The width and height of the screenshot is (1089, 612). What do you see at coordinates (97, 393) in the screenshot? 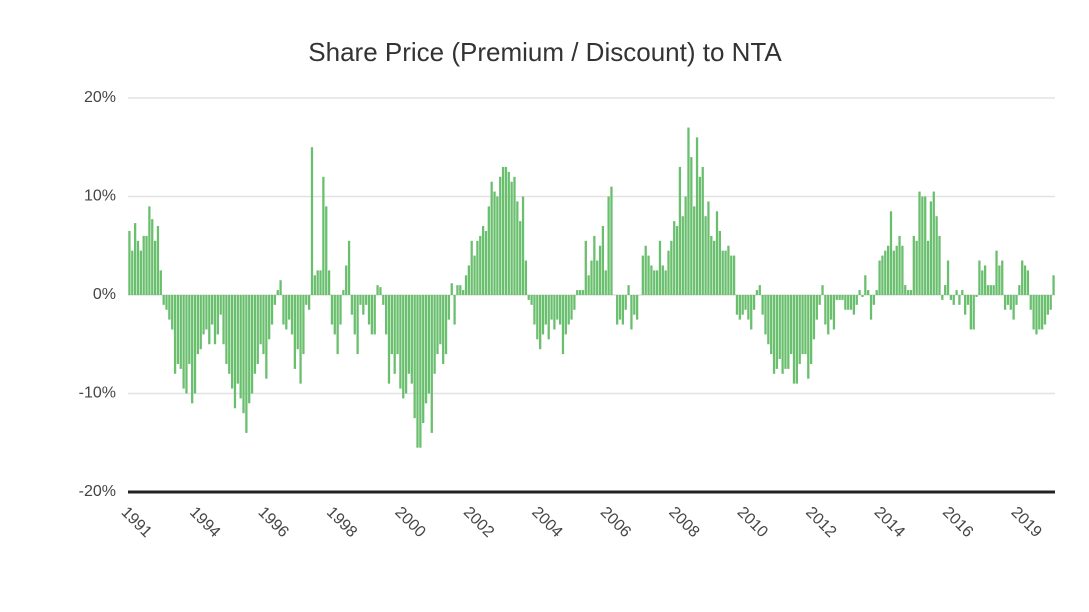
I see `y-tick-label: -10%` at bounding box center [97, 393].